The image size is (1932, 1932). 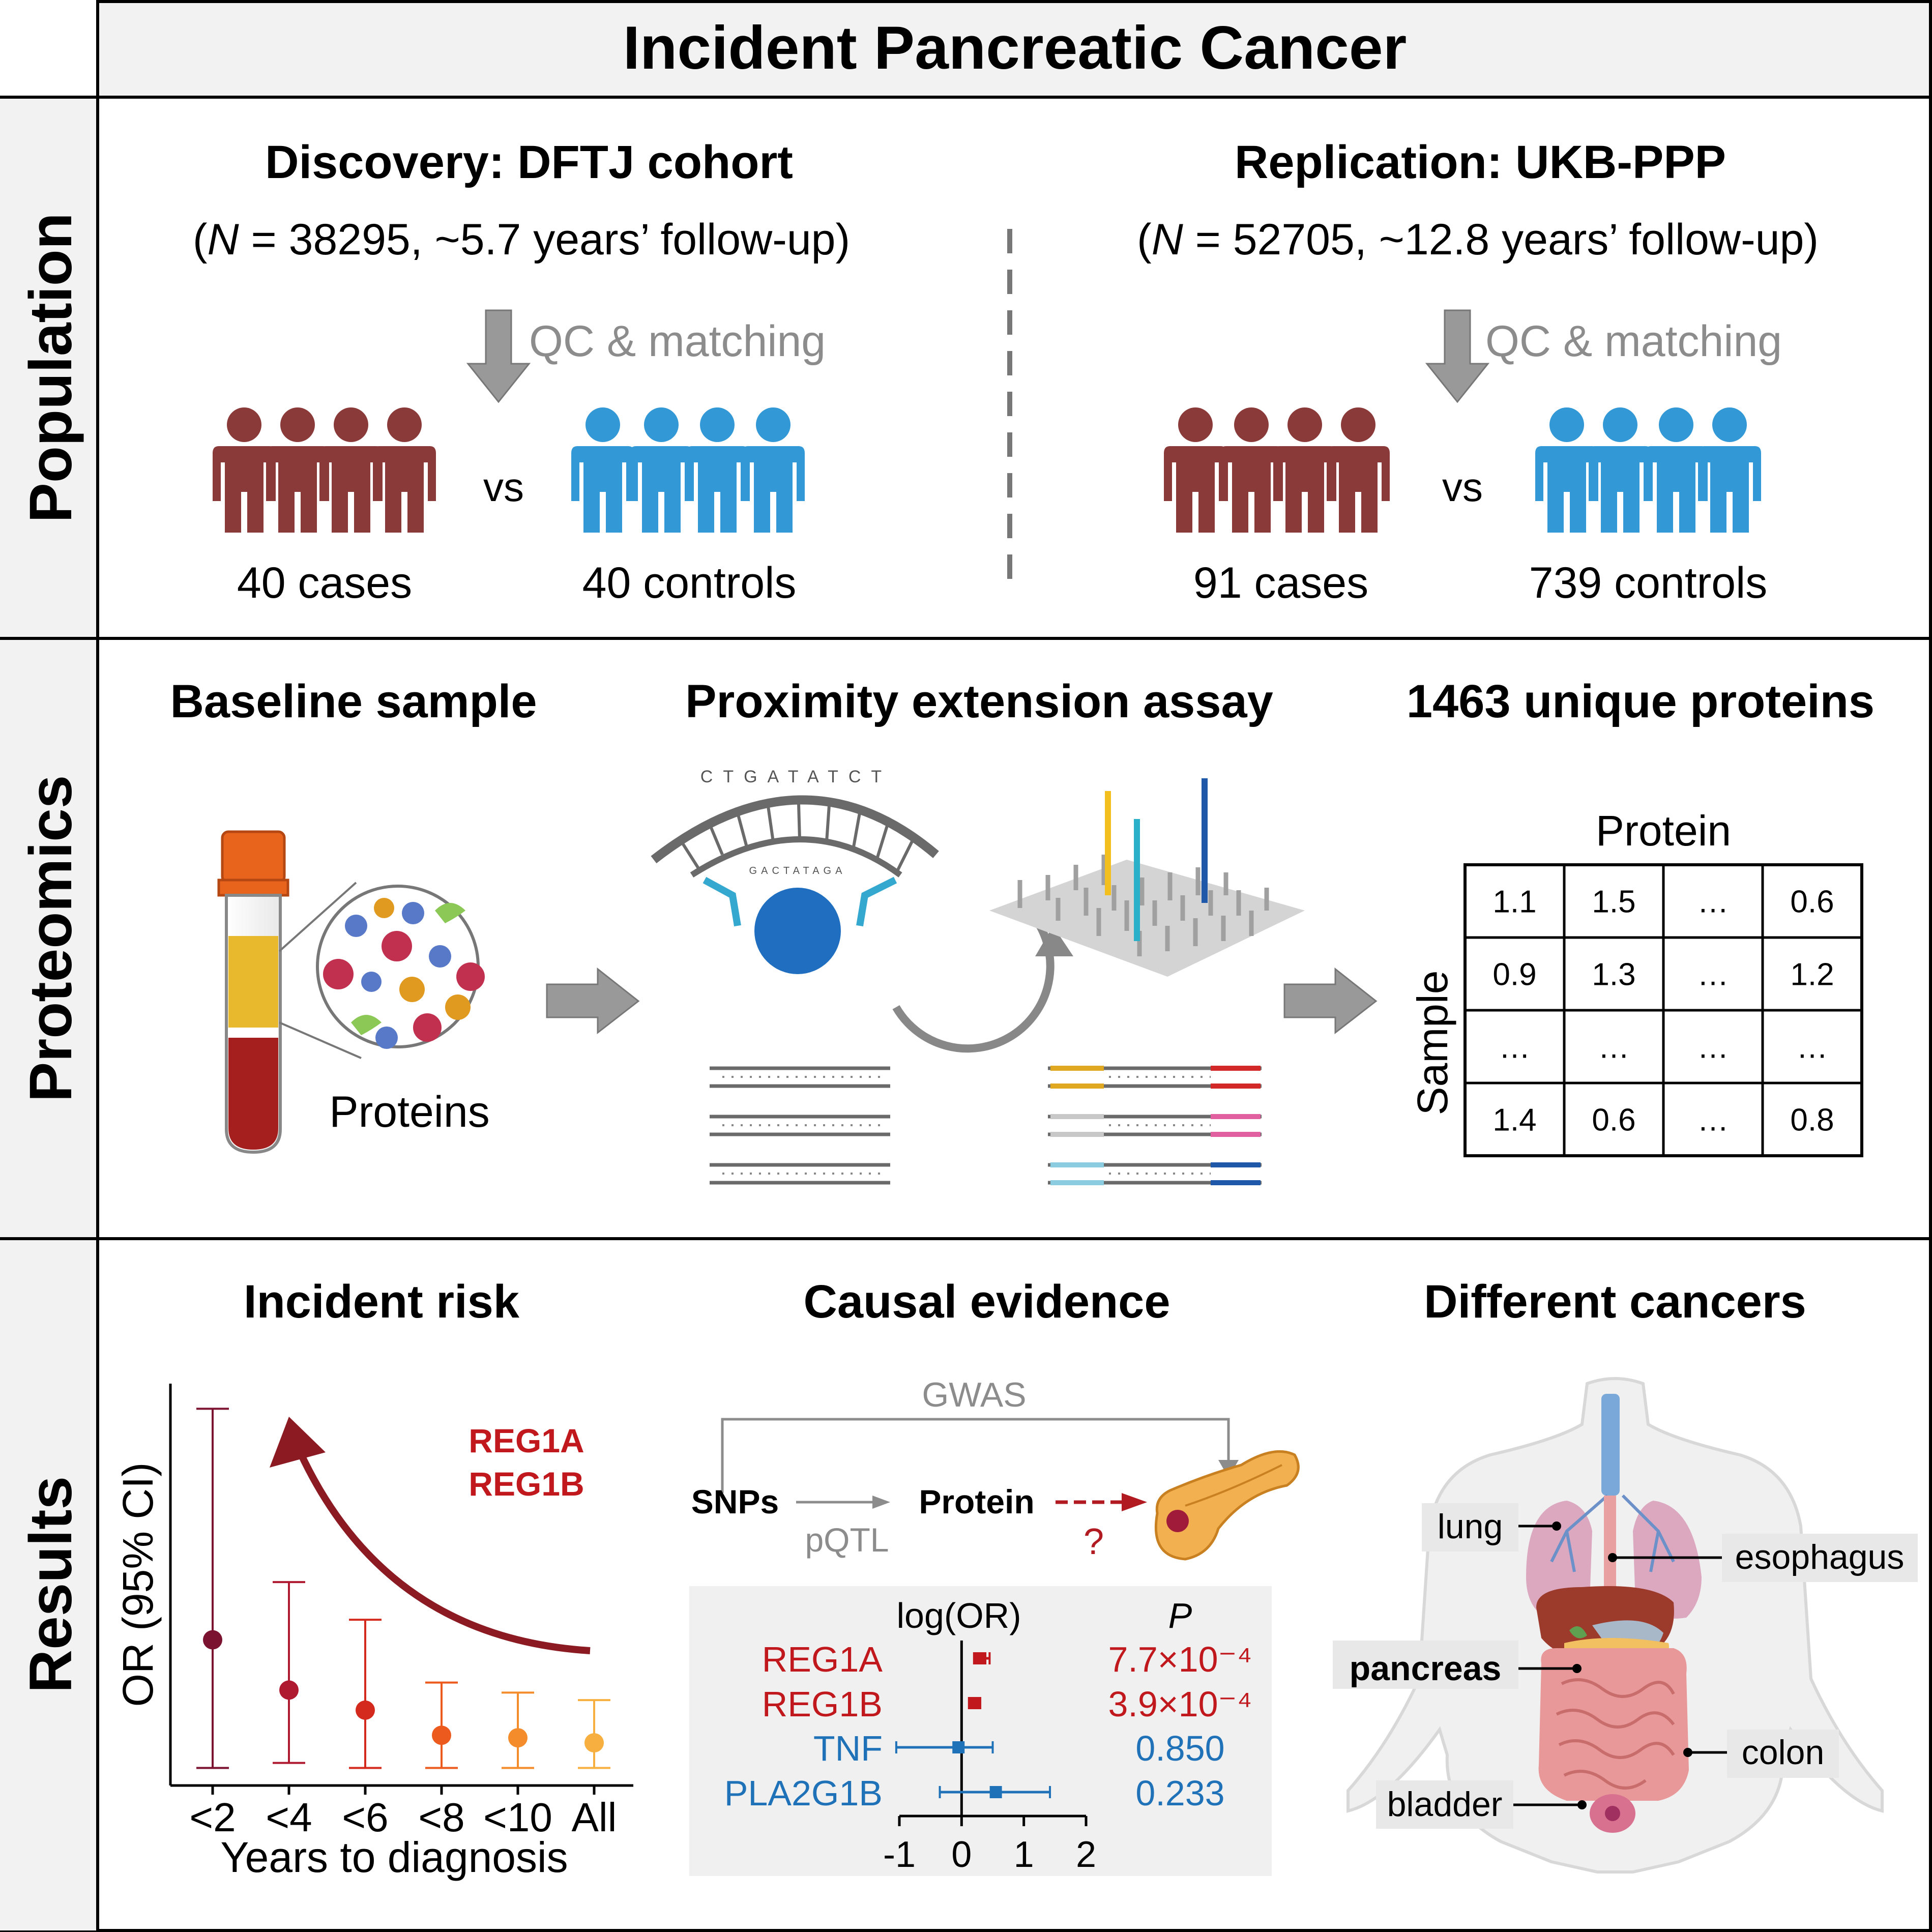 I want to click on matrix-cell: 0.6, so click(x=1812, y=902).